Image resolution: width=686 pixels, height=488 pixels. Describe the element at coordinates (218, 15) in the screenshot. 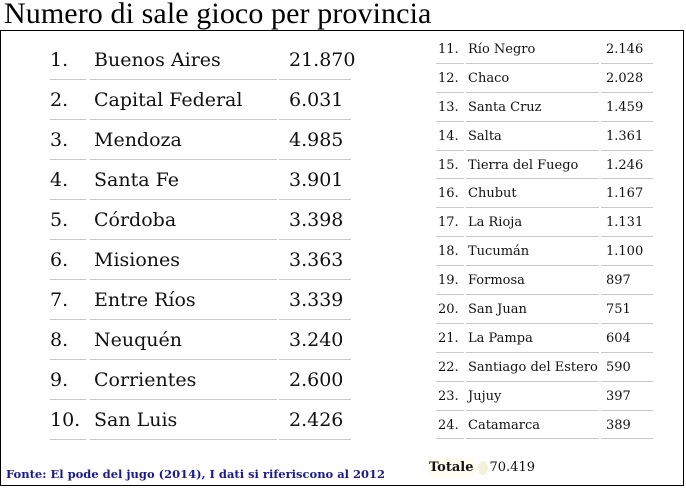

I see `page-title: Numero di sale gioco per provincia` at that location.